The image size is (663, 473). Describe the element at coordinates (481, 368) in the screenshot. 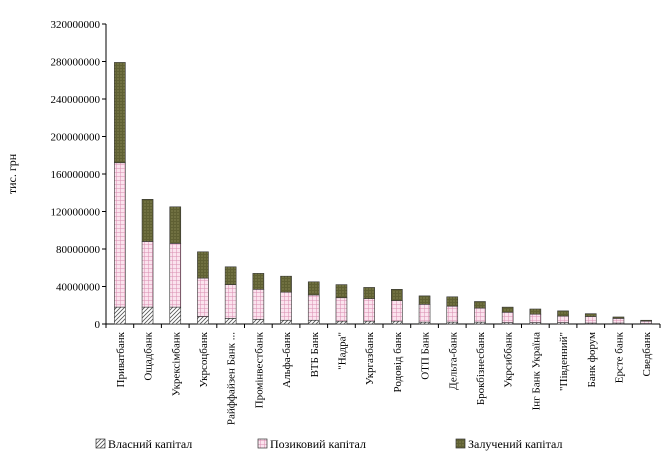

I see `x-tick-label: Брокбізнесбанк` at that location.